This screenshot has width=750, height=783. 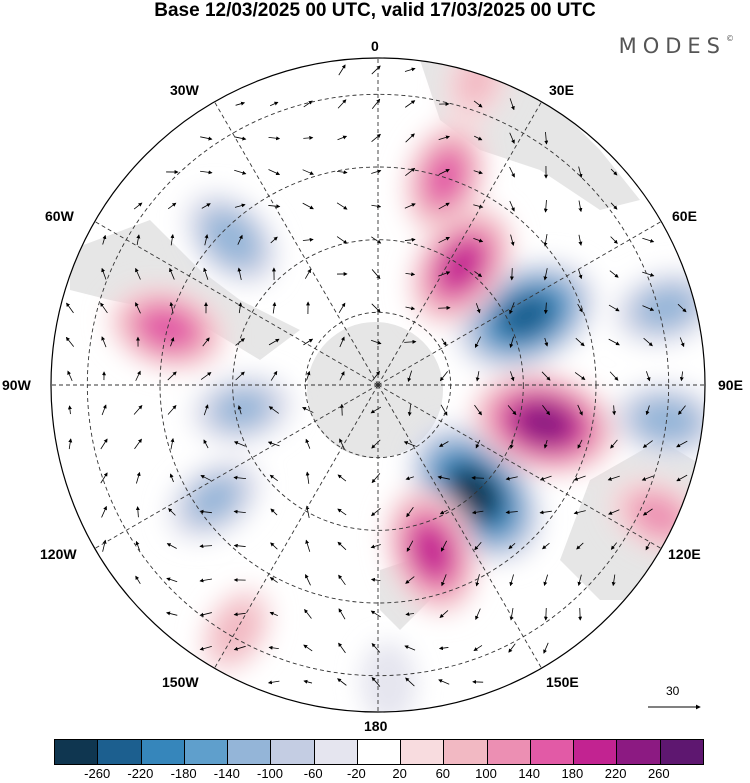 What do you see at coordinates (572, 773) in the screenshot?
I see `colorbar-tick-label: 180` at bounding box center [572, 773].